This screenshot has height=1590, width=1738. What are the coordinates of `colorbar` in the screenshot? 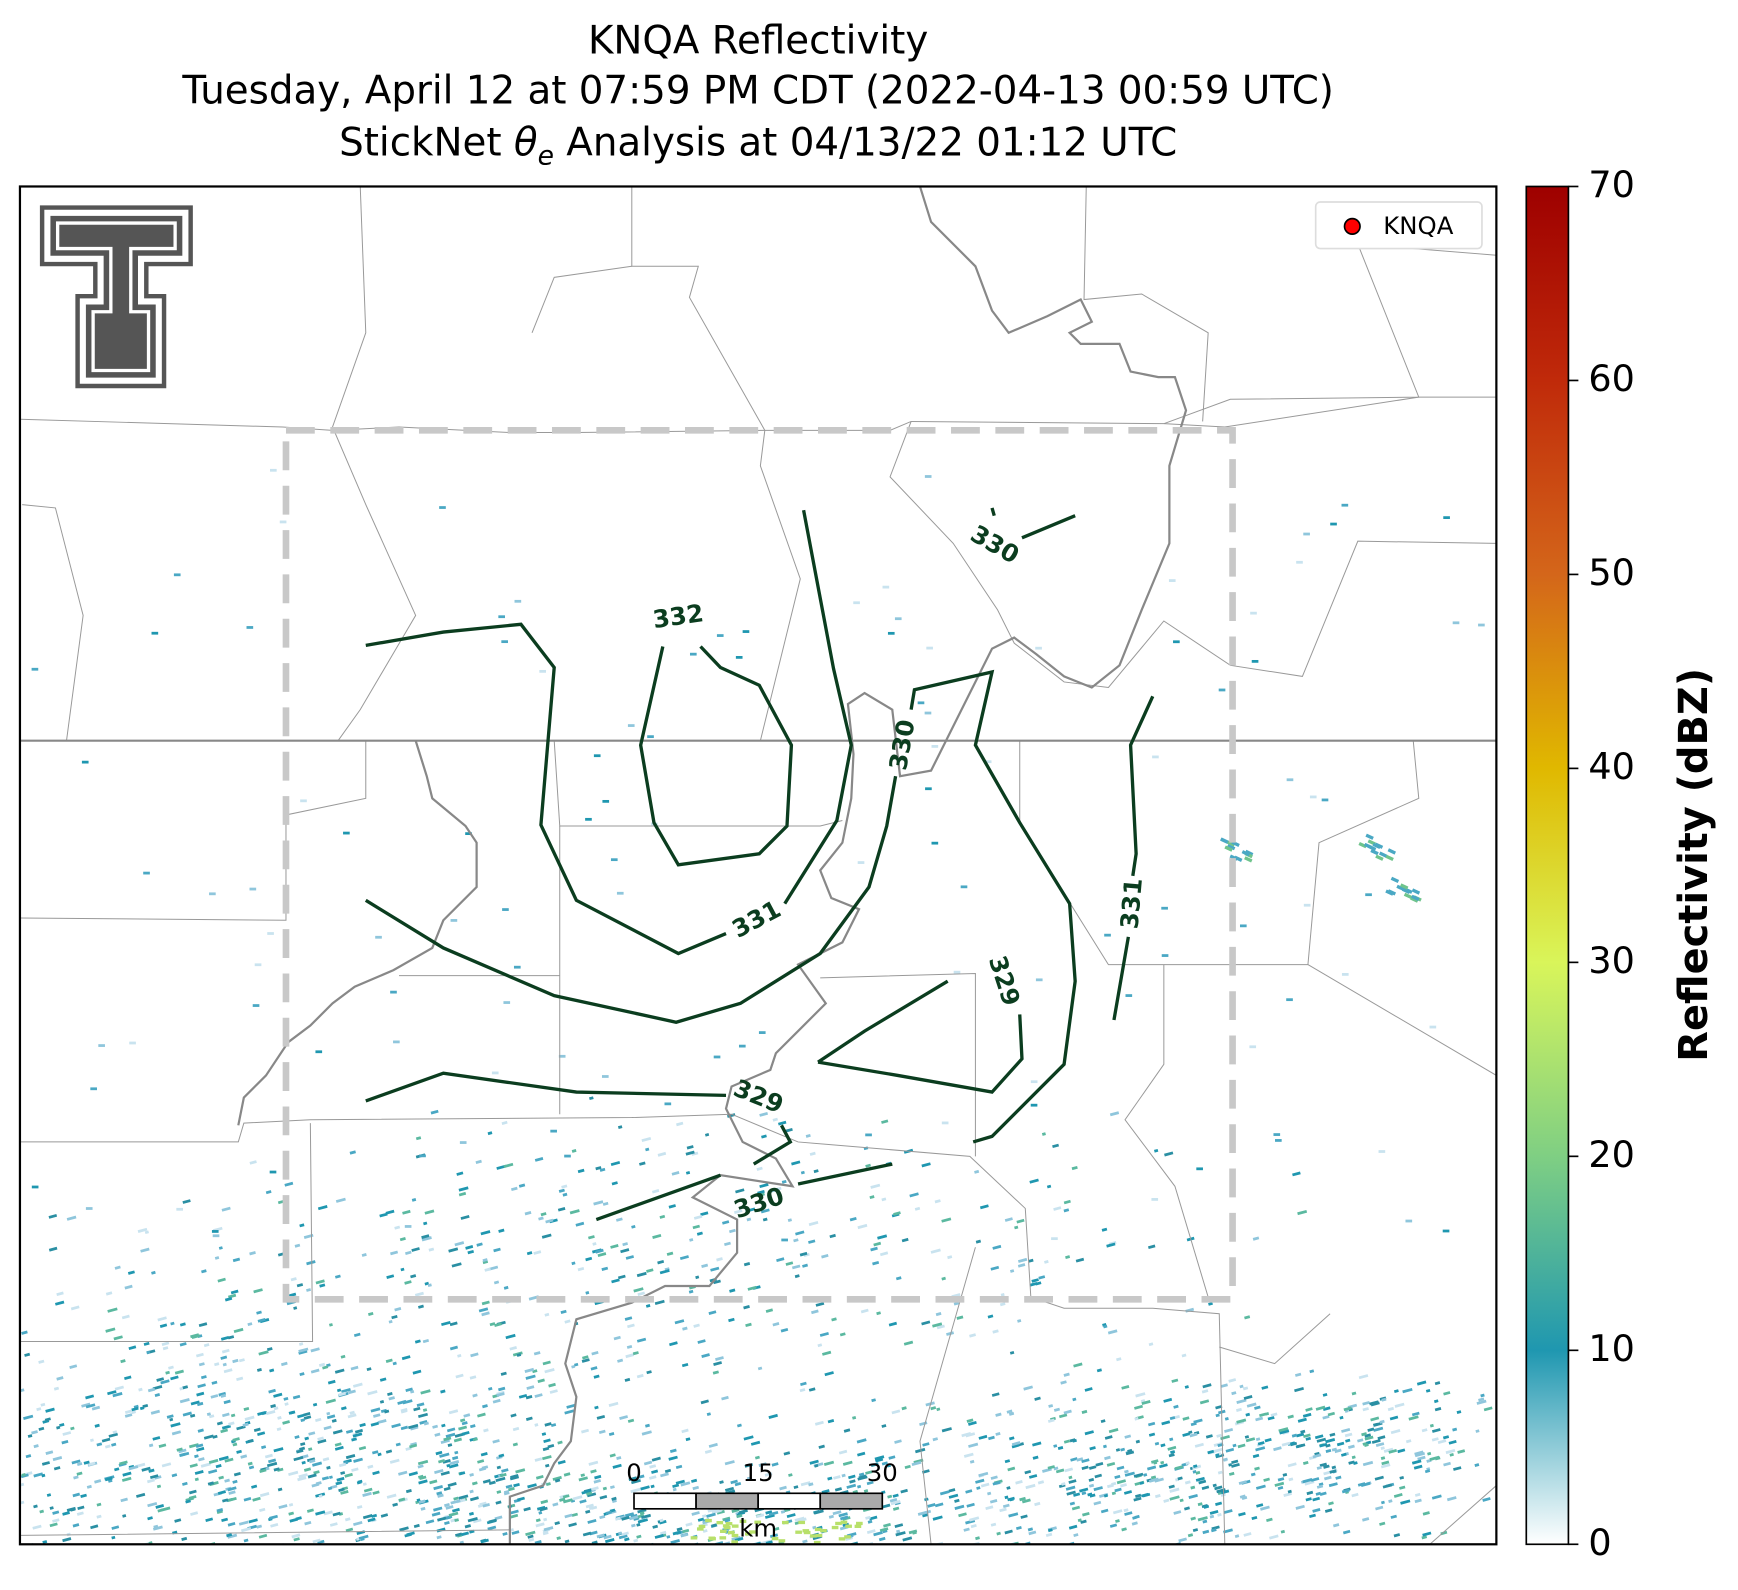 It's located at (1547, 865).